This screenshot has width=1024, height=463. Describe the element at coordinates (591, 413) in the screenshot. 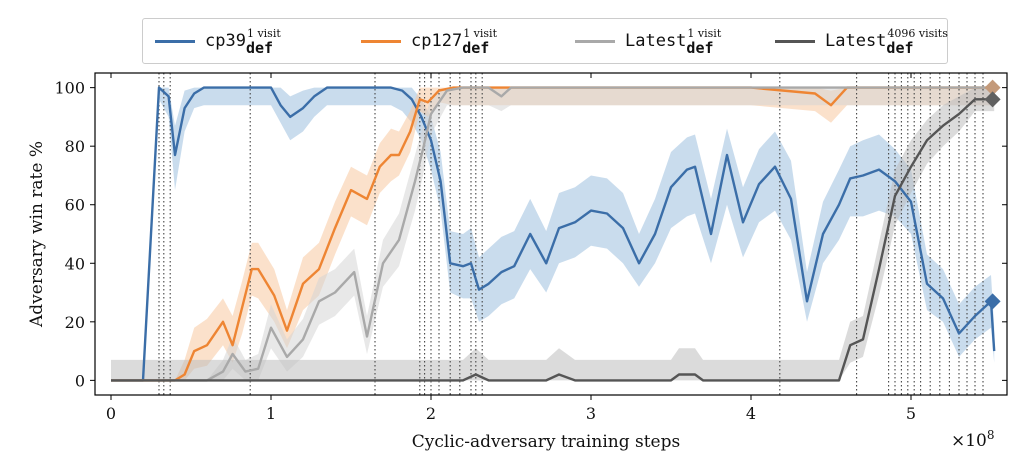

I see `x-tick-label: 3` at that location.